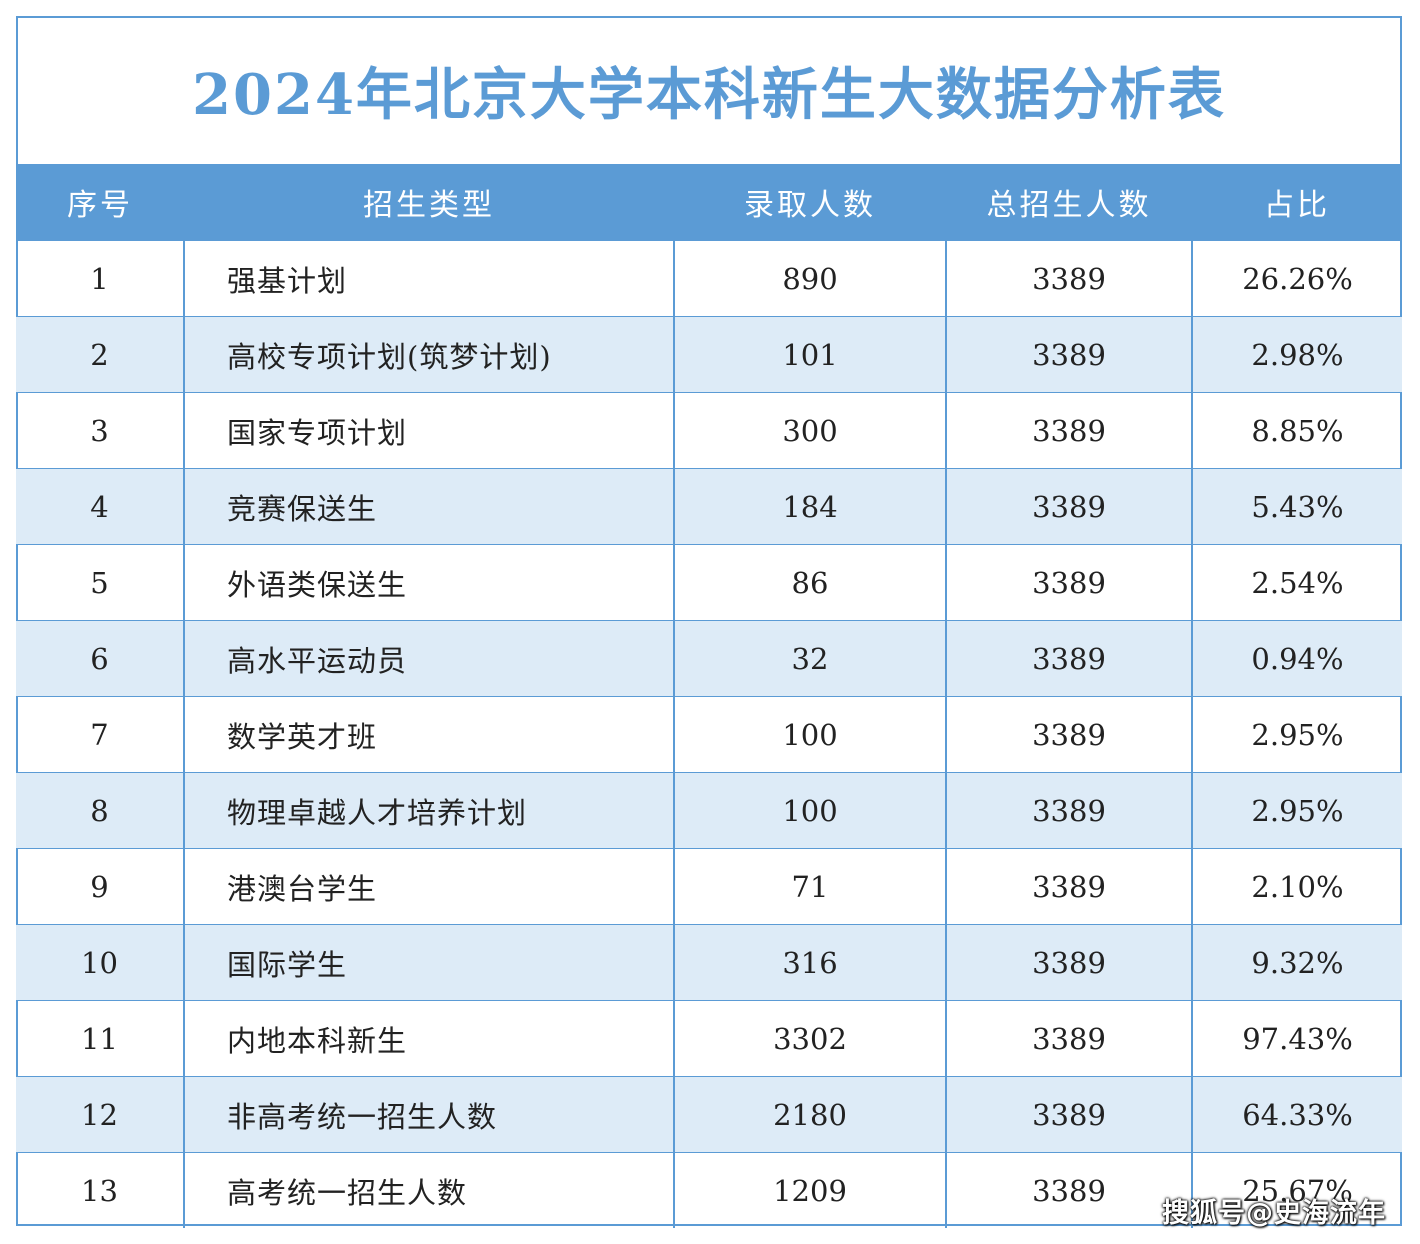 This screenshot has height=1244, width=1420. I want to click on cell-admitted: 101, so click(809, 354).